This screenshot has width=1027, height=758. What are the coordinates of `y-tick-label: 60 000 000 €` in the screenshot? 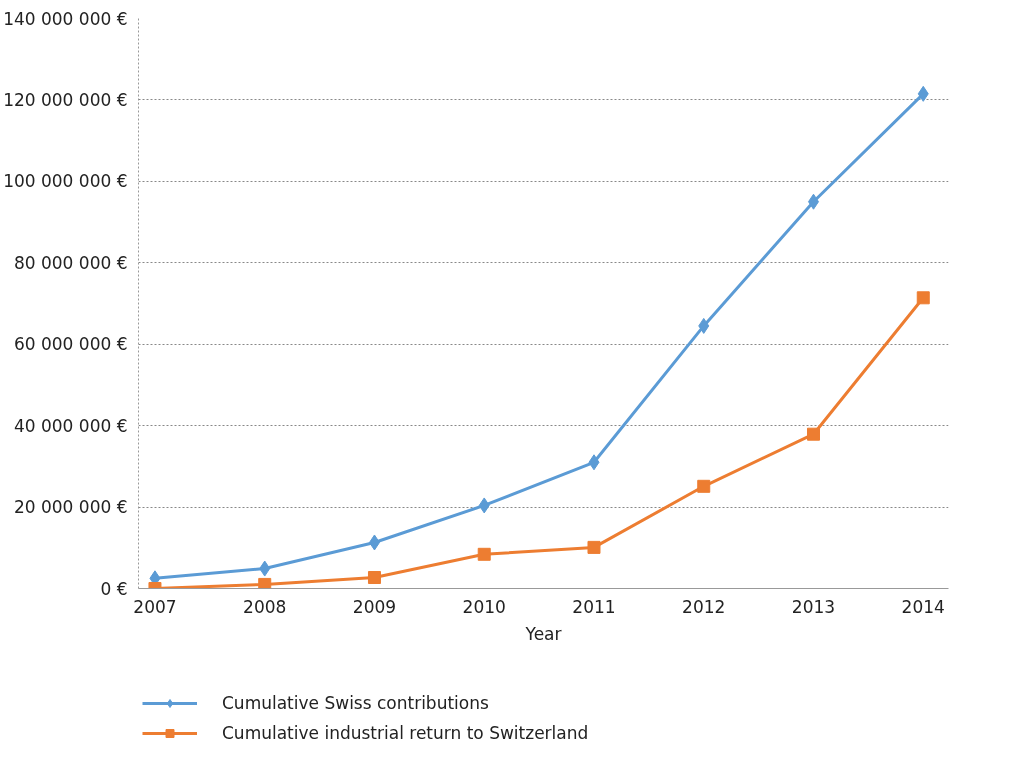 It's located at (70, 344).